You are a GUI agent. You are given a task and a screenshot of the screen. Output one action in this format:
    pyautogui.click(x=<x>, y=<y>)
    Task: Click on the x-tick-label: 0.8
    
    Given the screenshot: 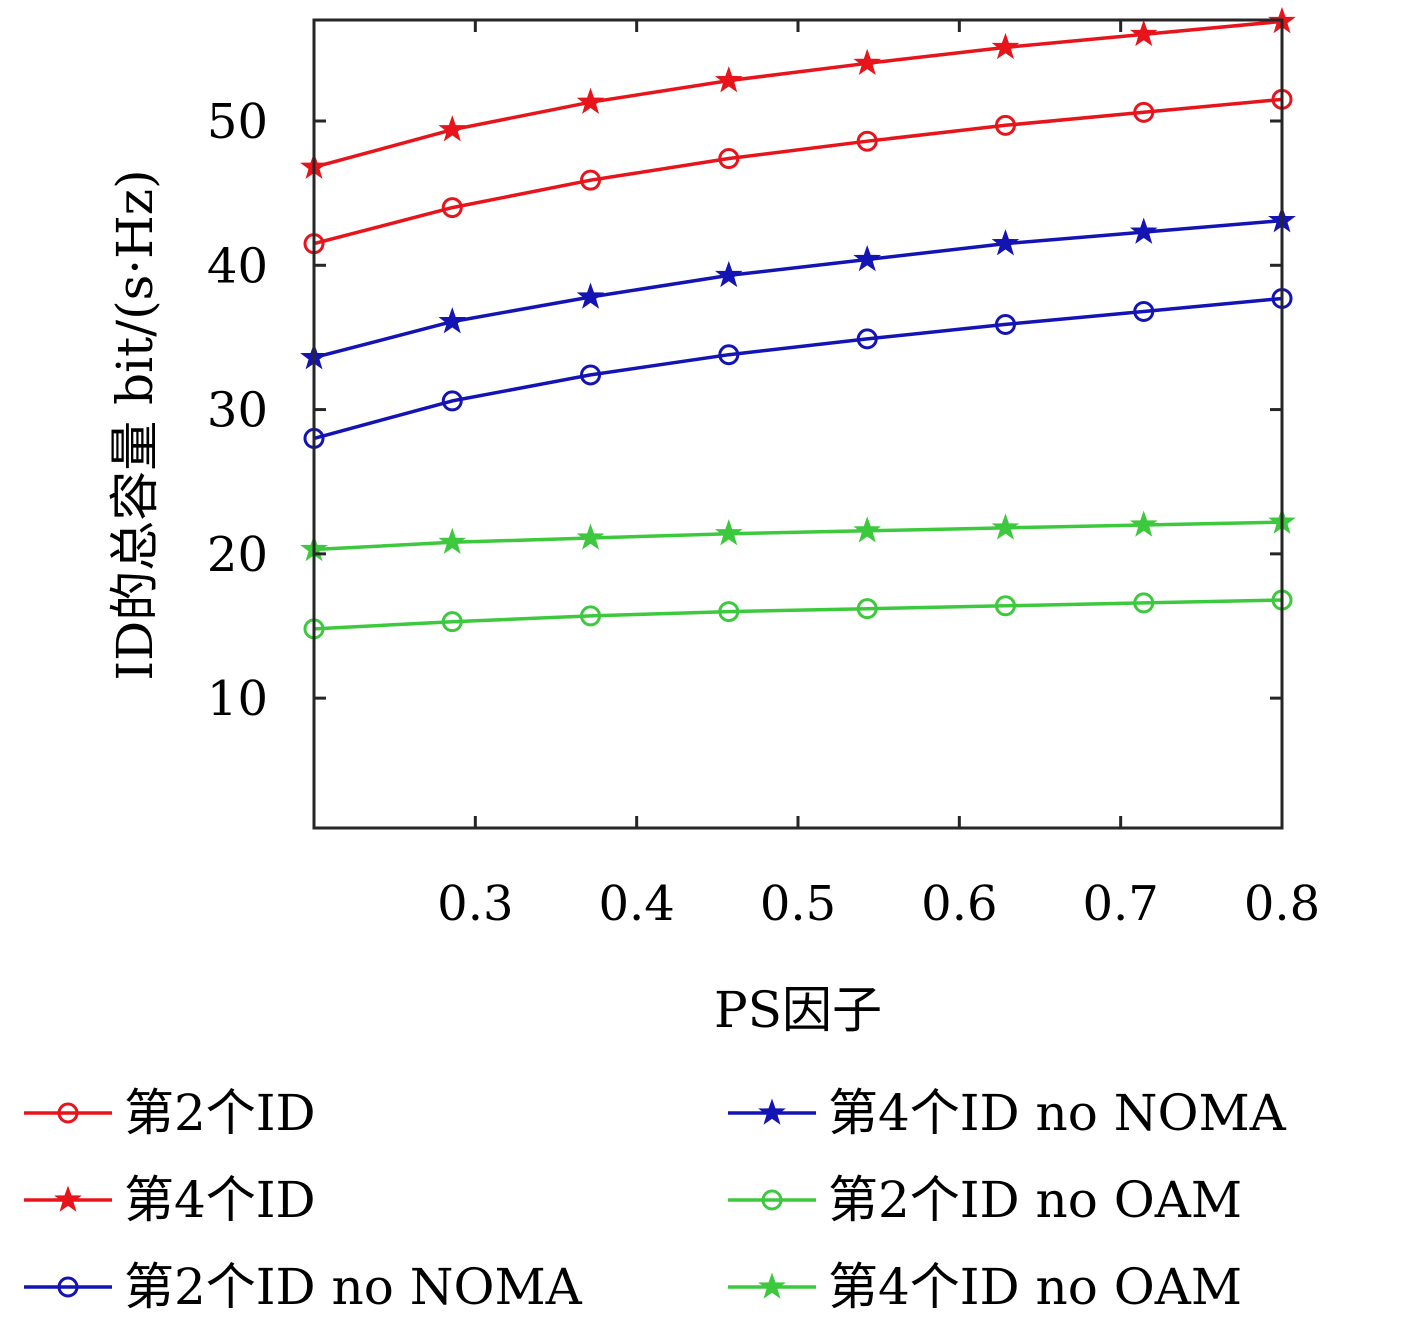 What is the action you would take?
    pyautogui.click(x=1282, y=904)
    